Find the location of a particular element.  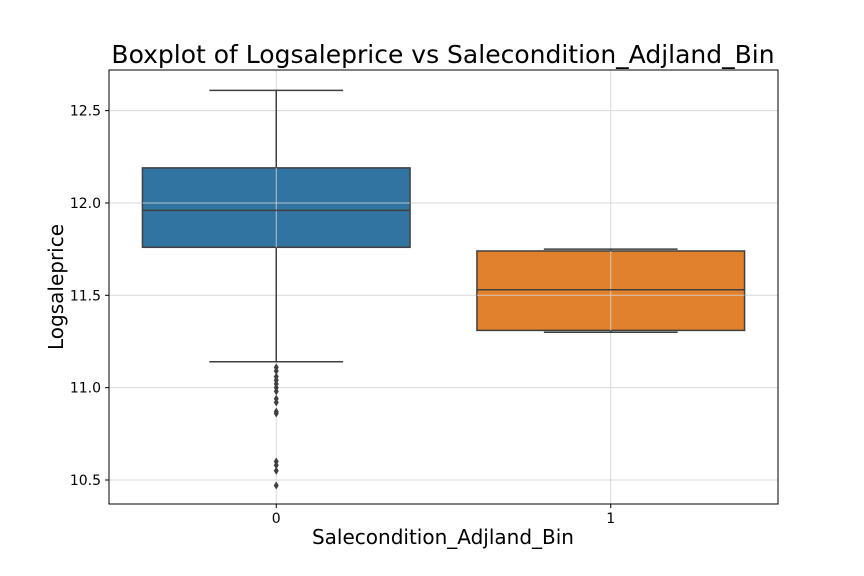

y-tick-label: 11.5 is located at coordinates (85, 296).